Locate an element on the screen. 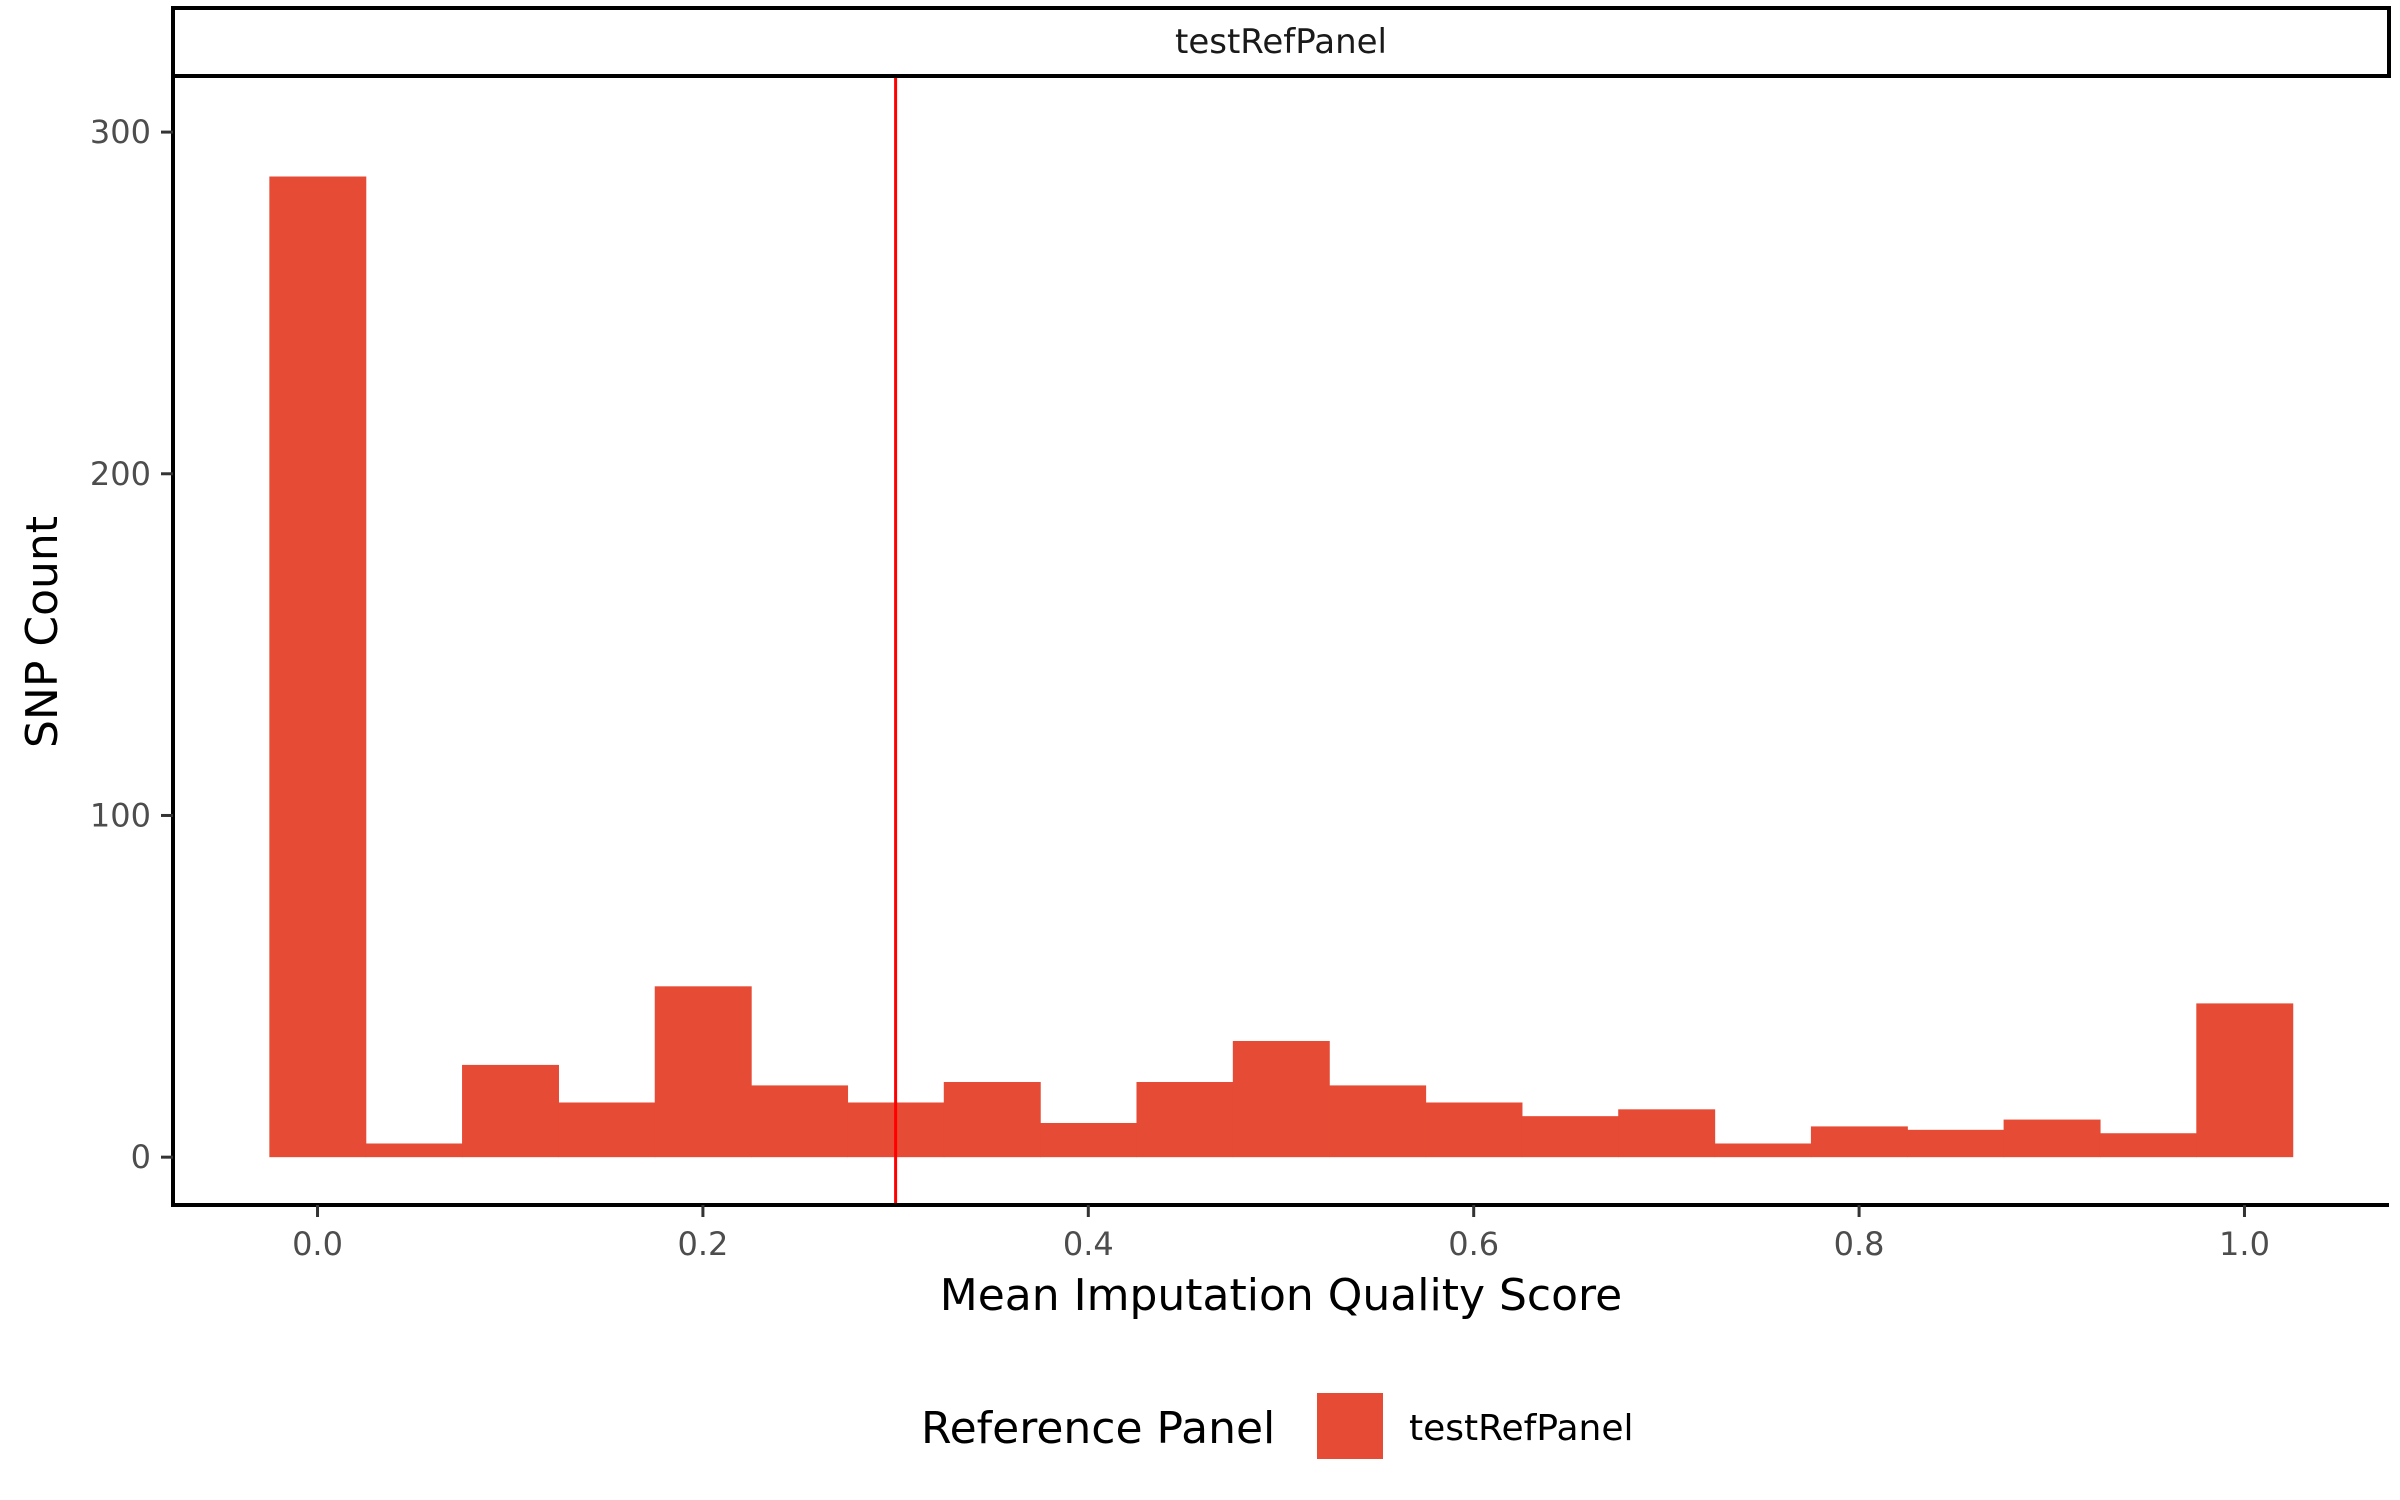 The image size is (2400, 1500). x-tick-label: 1.0 is located at coordinates (2244, 1244).